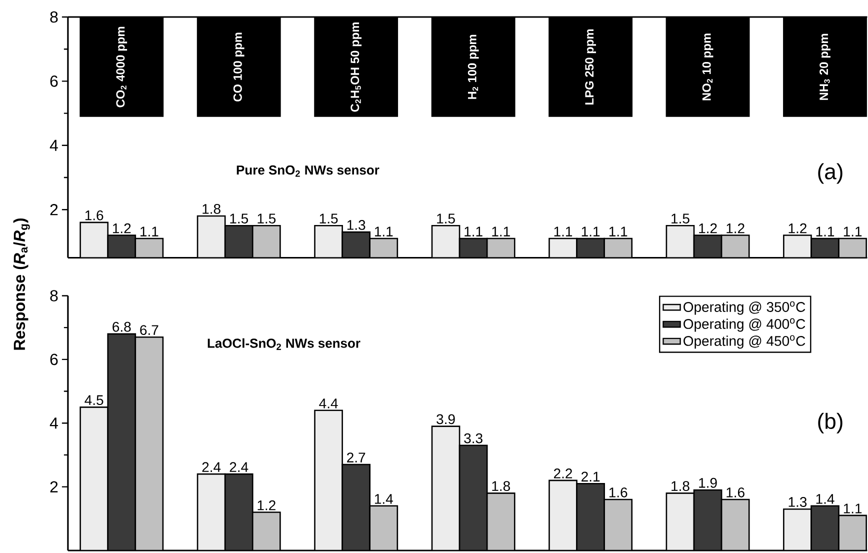 The width and height of the screenshot is (868, 553). Describe the element at coordinates (356, 67) in the screenshot. I see `x-tick-label: C$_{2}$H$_{5}$OH 50 ppm` at that location.